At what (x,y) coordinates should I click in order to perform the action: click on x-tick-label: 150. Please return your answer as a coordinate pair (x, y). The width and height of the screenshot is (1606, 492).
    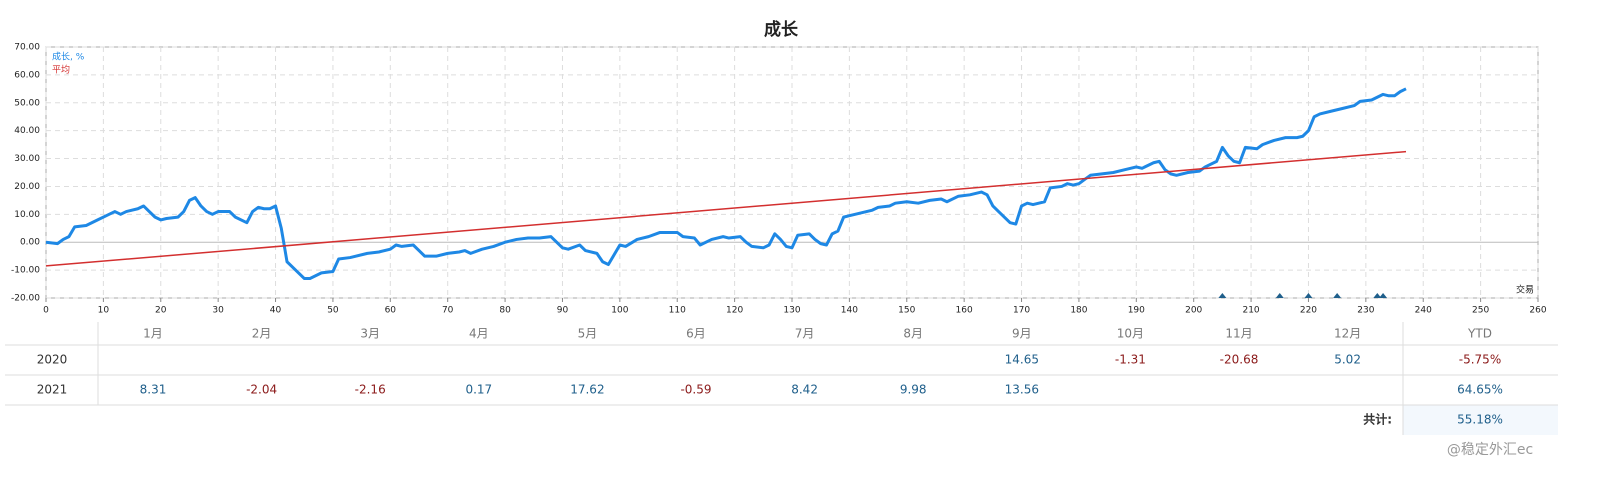
    Looking at the image, I should click on (906, 311).